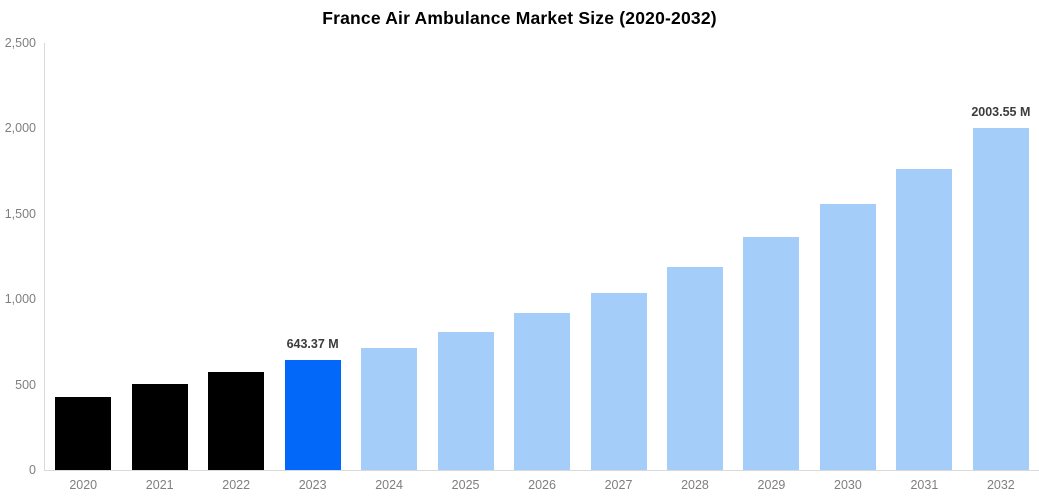 The width and height of the screenshot is (1039, 500). What do you see at coordinates (20, 299) in the screenshot?
I see `y-tick-label-1000: 1,000` at bounding box center [20, 299].